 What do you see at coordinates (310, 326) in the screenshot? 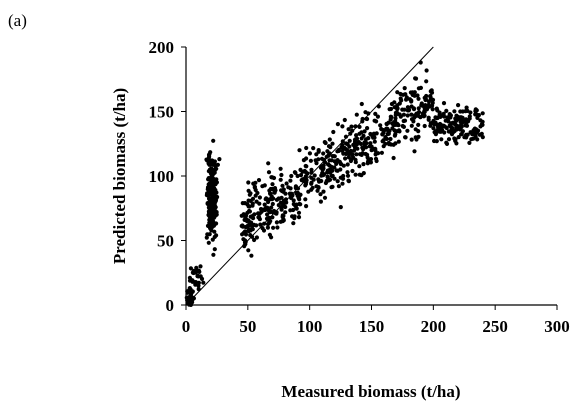
I see `x-tick-label: 100` at bounding box center [310, 326].